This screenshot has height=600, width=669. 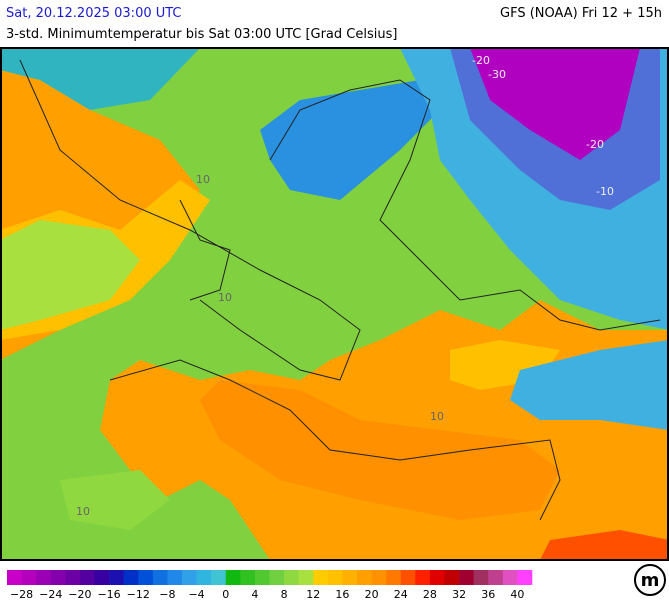 I want to click on colorbar-label: −20, so click(x=79, y=594).